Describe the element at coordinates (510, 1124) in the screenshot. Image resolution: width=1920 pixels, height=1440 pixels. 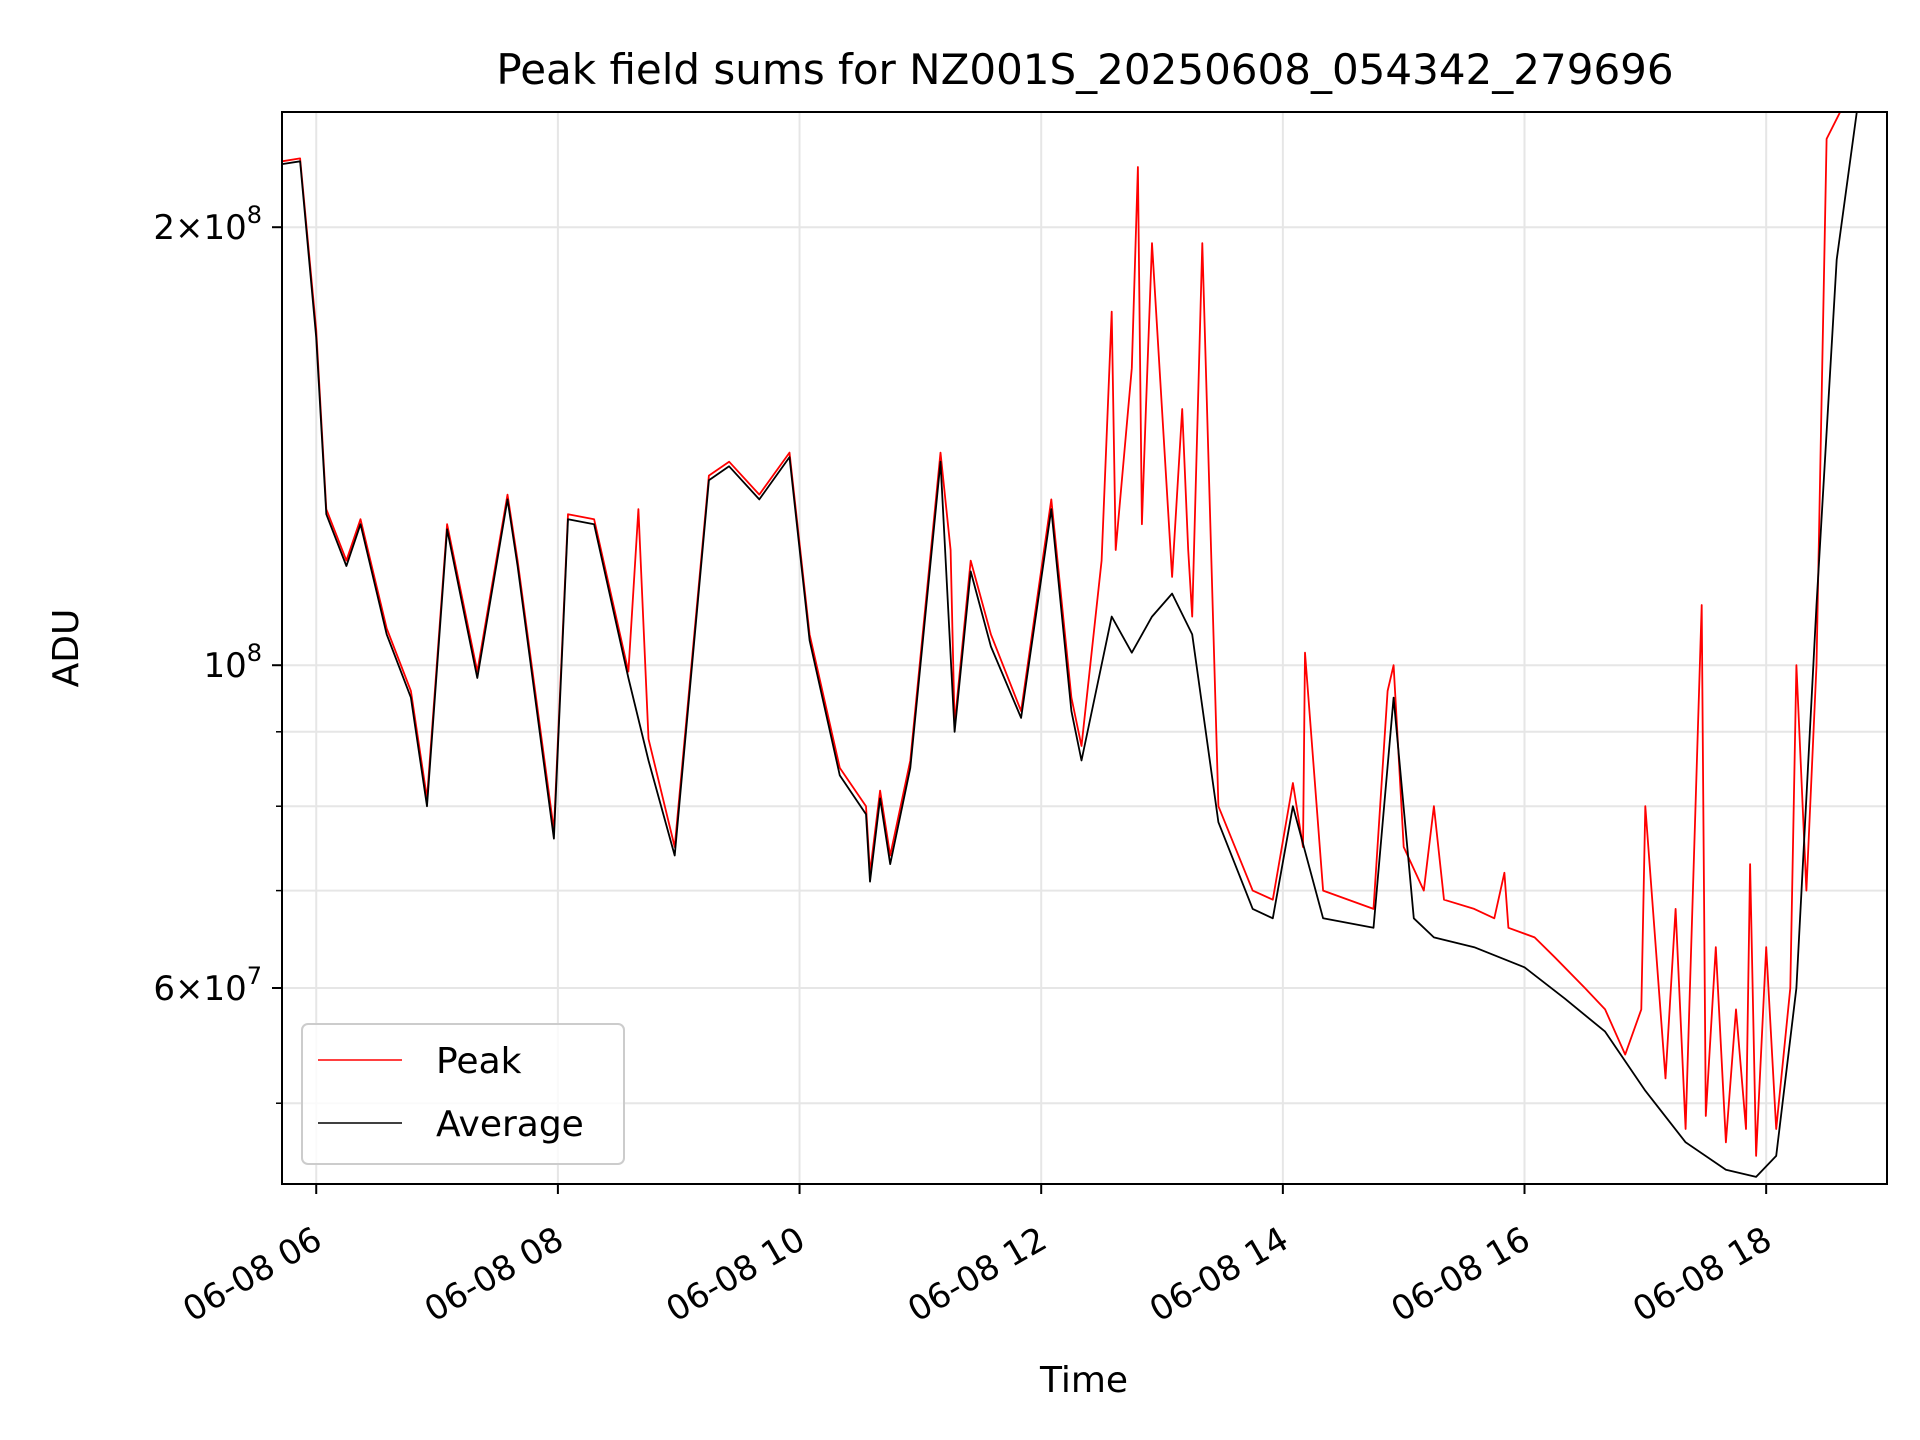
I see `legend-average-label: Average` at that location.